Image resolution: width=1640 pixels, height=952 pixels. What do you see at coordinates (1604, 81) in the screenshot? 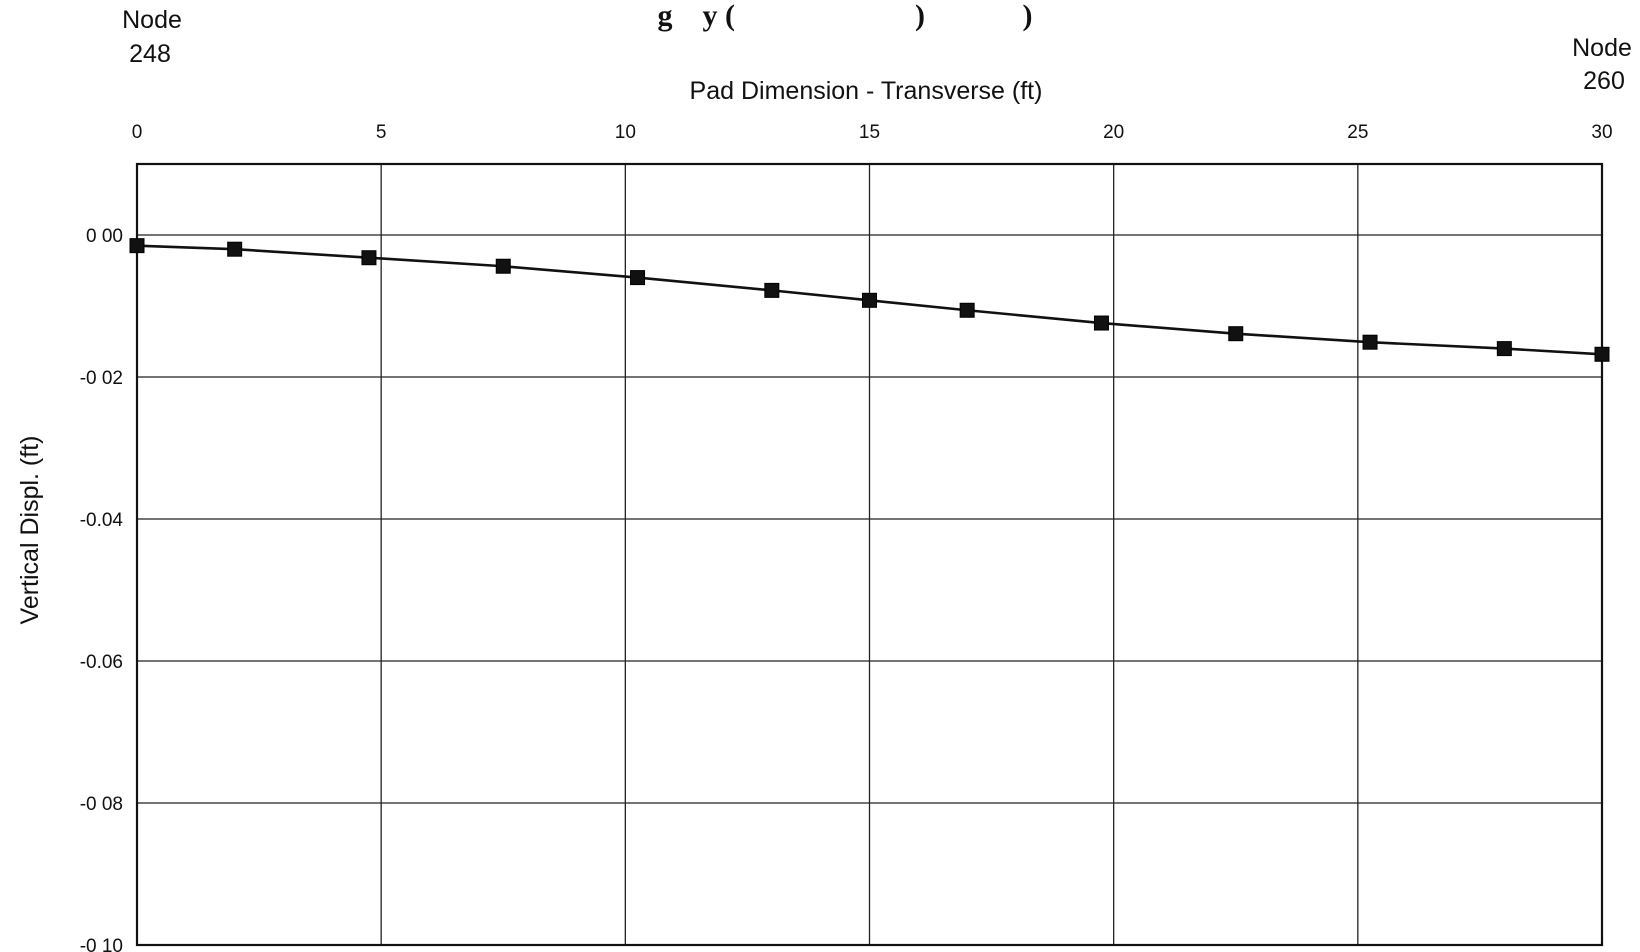
I see `right-node-label-line2: 260` at bounding box center [1604, 81].